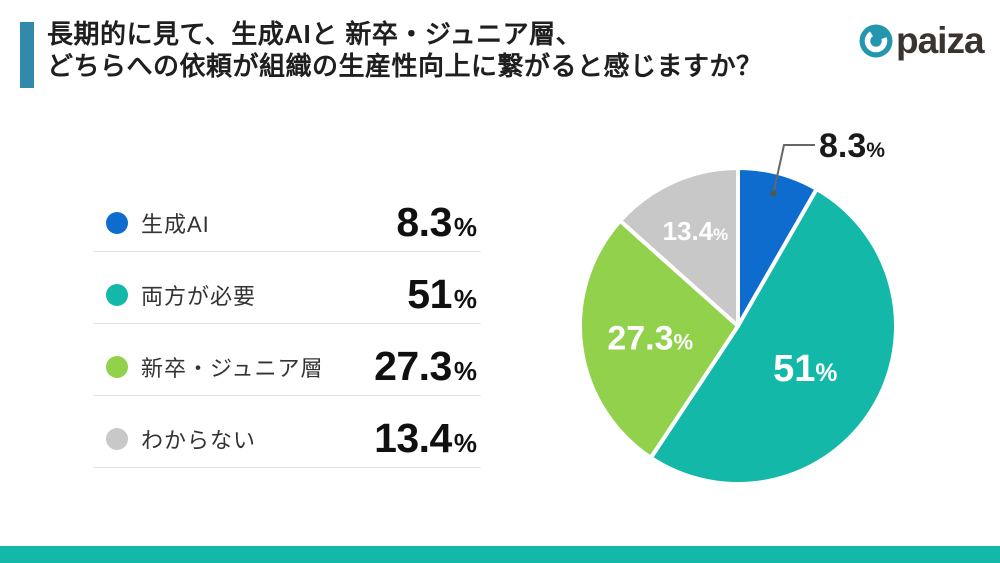  Describe the element at coordinates (425, 366) in the screenshot. I see `legend-value: 27.3 %` at that location.